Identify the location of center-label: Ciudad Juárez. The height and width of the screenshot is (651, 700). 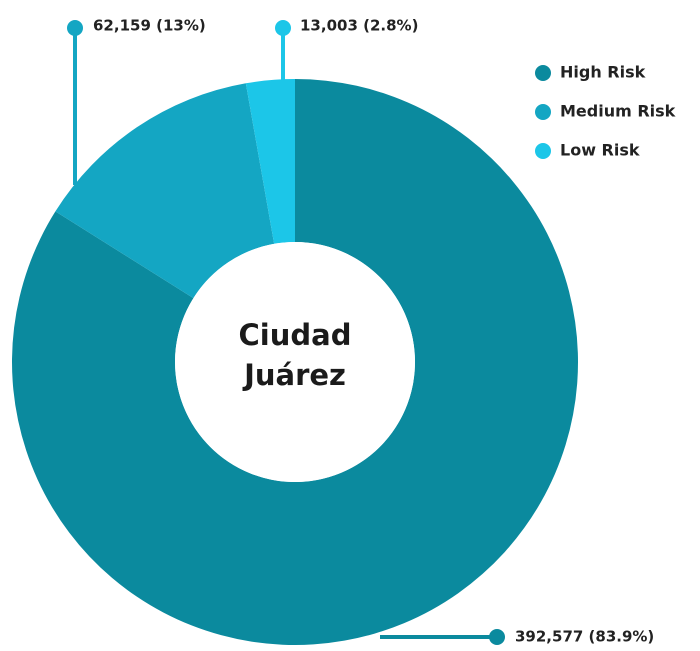
(295, 355).